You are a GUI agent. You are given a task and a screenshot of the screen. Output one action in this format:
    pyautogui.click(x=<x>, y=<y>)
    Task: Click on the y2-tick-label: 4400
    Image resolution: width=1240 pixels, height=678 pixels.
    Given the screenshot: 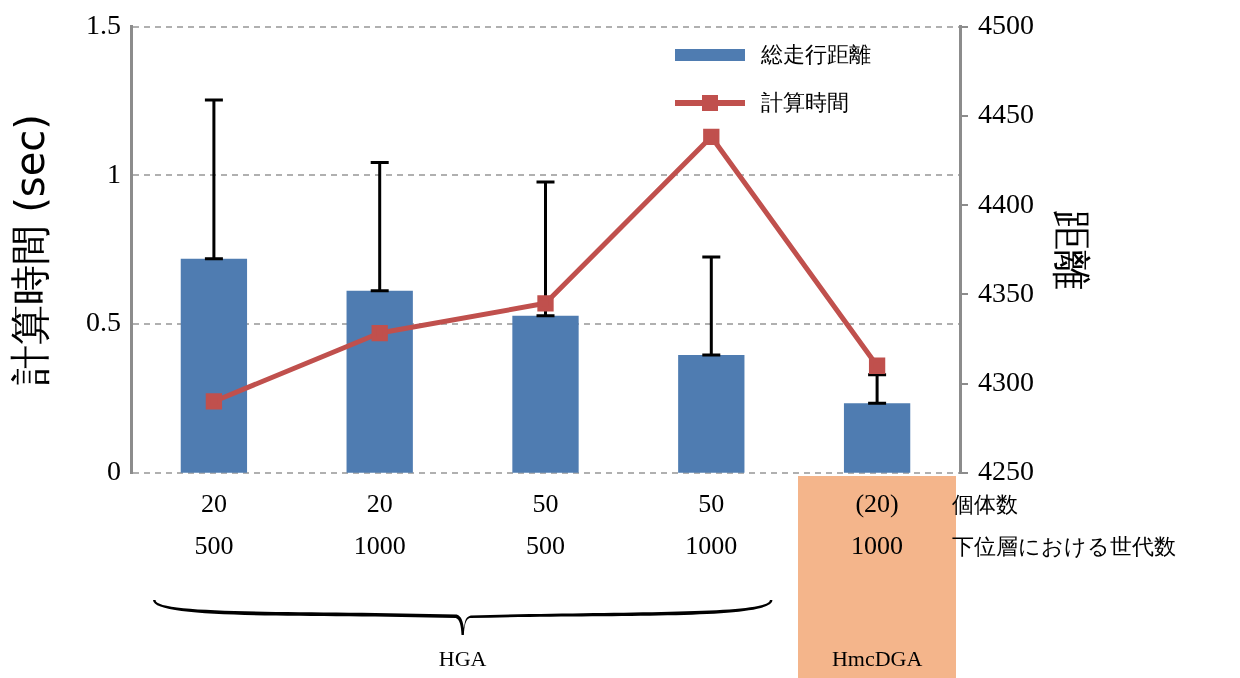 What is the action you would take?
    pyautogui.click(x=1006, y=203)
    